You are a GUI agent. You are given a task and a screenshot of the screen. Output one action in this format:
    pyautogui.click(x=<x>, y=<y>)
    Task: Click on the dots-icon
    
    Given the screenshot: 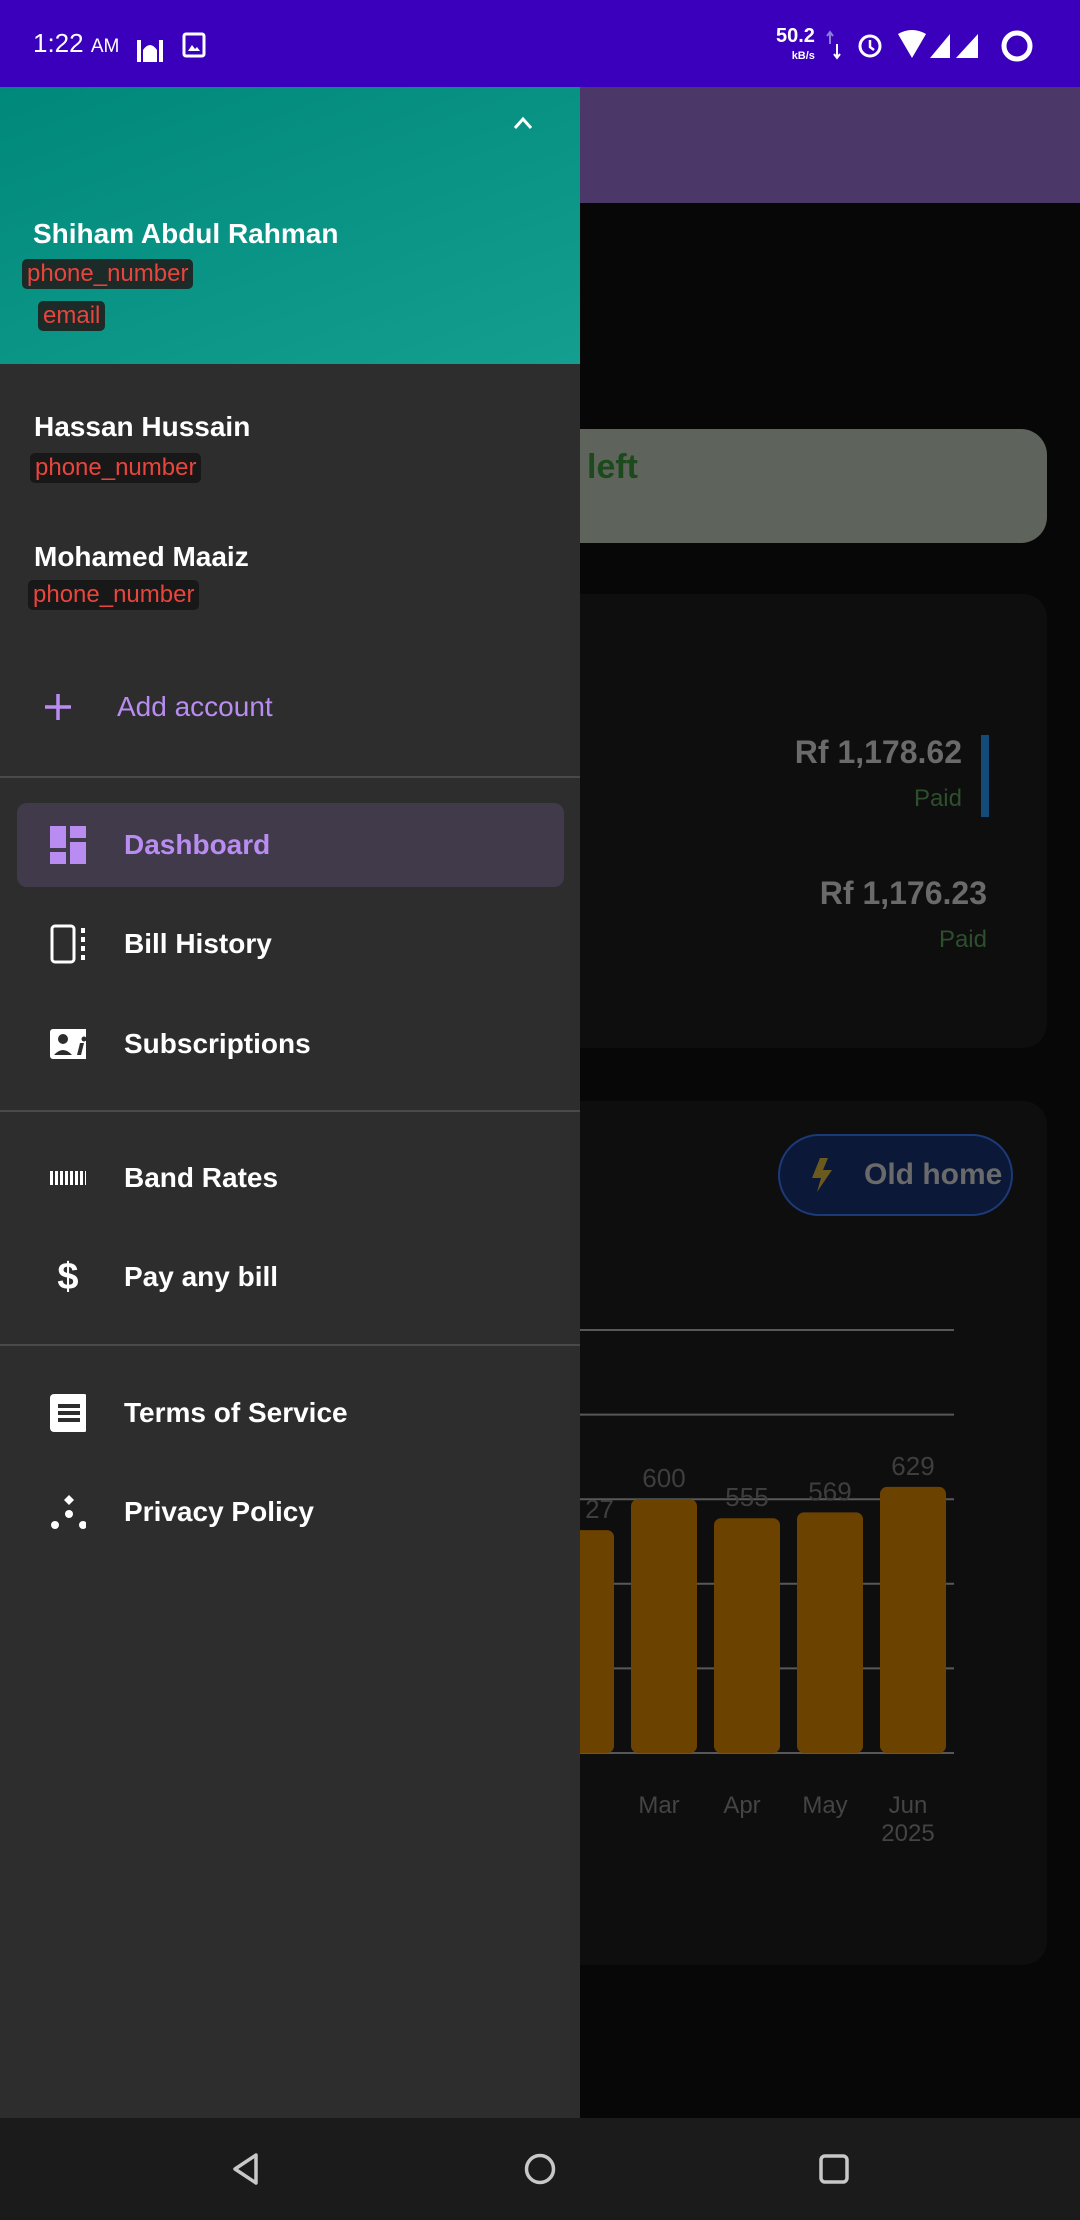 What is the action you would take?
    pyautogui.click(x=68, y=1512)
    